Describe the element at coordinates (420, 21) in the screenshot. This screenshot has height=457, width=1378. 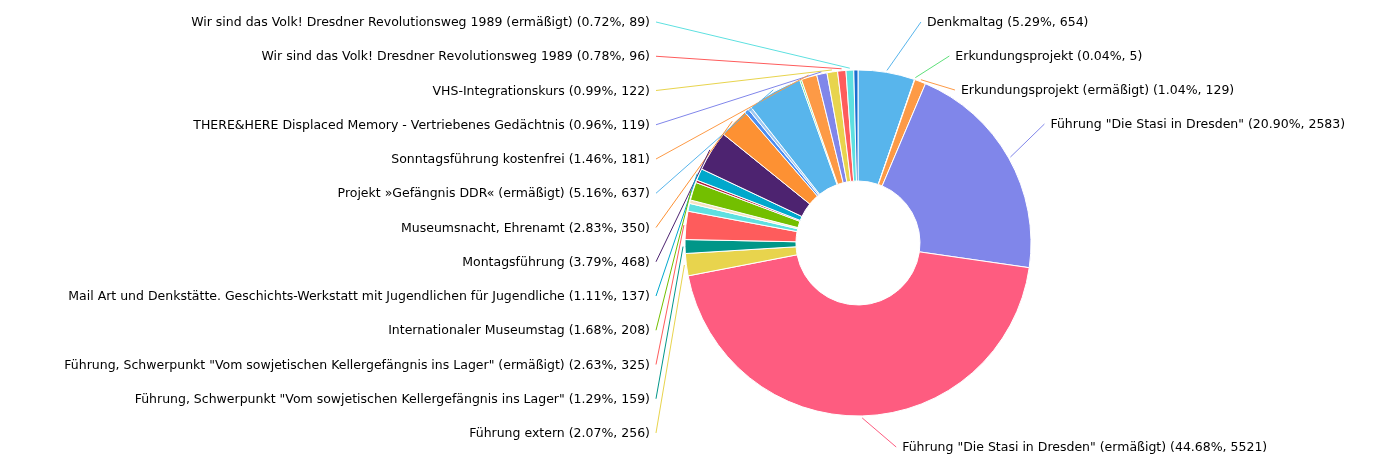
I see `slice-label: Wir sind das Volk! Dresdner Revolutionsweg 1989 (ermäßigt) (0.72%, 89)` at that location.